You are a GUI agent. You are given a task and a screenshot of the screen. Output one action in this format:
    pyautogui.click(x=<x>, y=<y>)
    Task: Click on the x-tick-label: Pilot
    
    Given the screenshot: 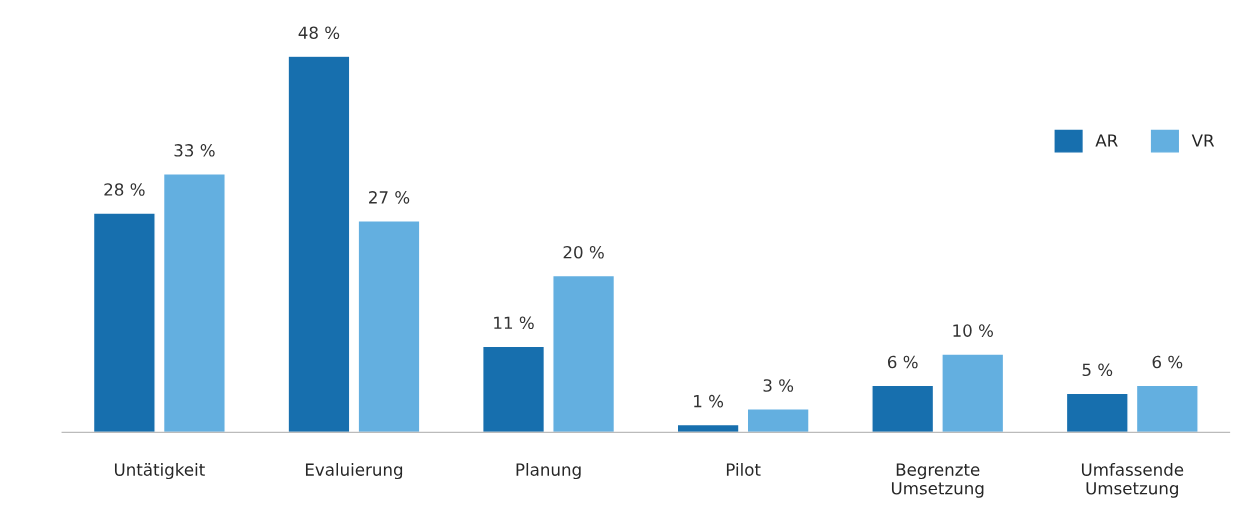 What is the action you would take?
    pyautogui.click(x=743, y=469)
    